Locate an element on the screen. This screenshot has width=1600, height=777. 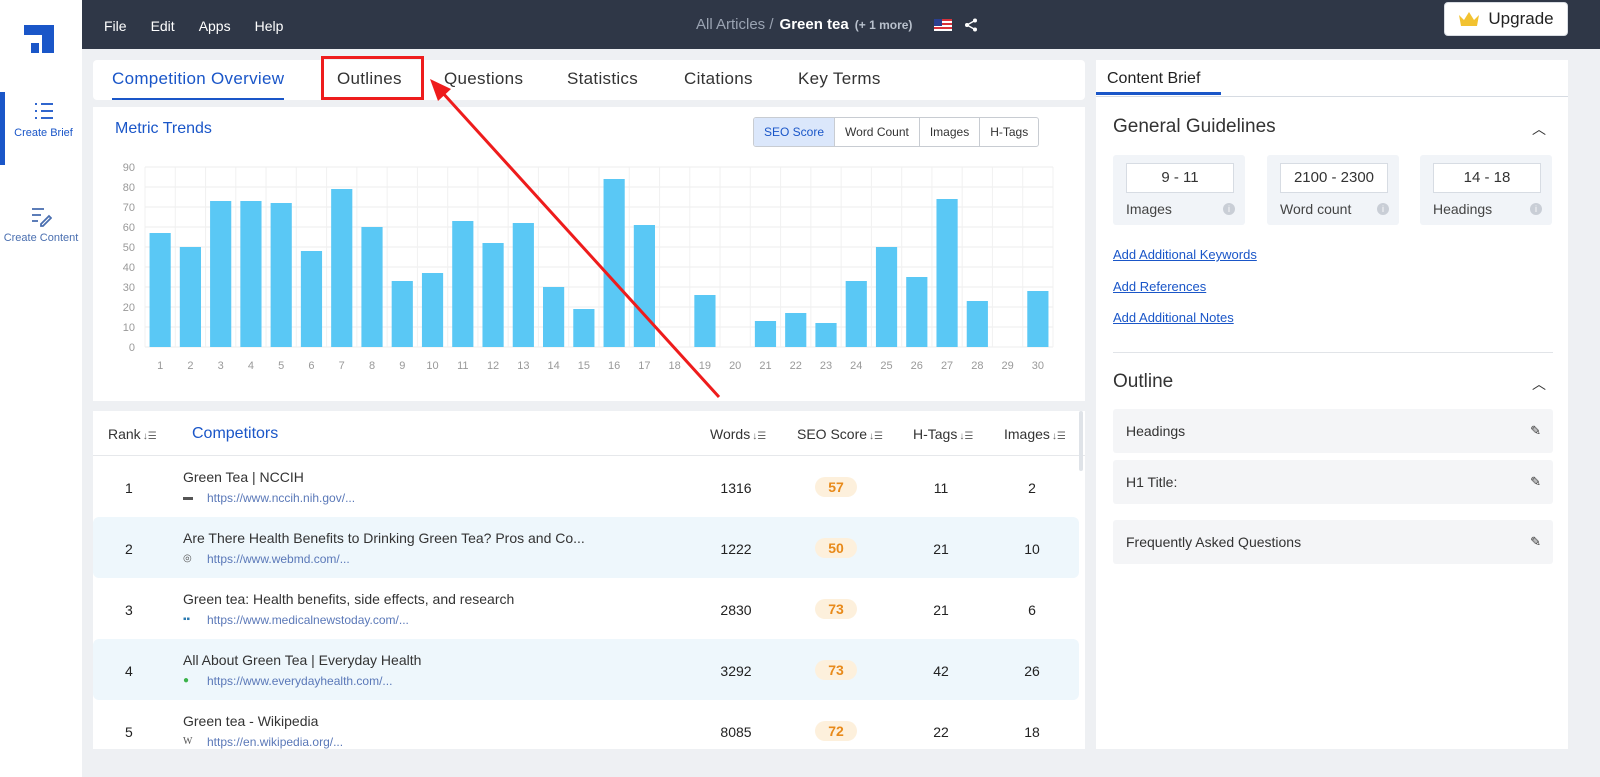
tab-statistics: Statistics is located at coordinates (603, 78).